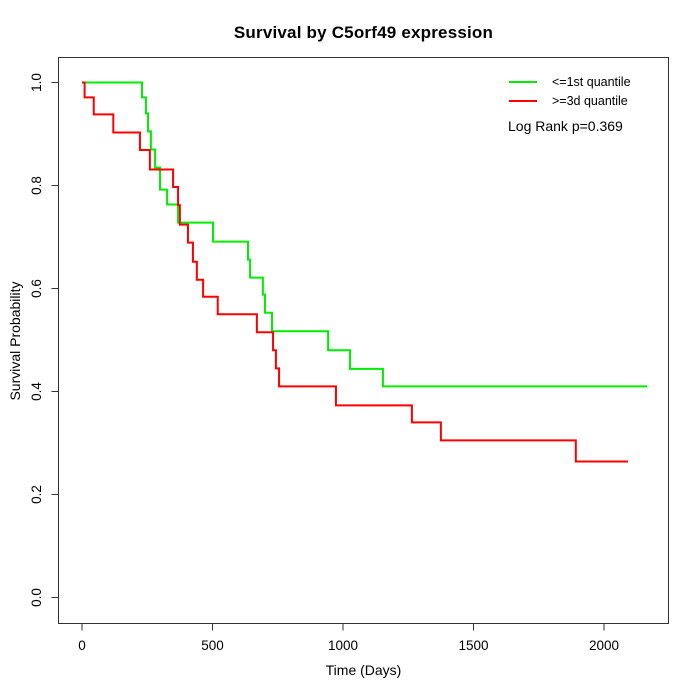 The width and height of the screenshot is (700, 700). Describe the element at coordinates (363, 32) in the screenshot. I see `chart-title: Survival by C5orf49 expression` at that location.